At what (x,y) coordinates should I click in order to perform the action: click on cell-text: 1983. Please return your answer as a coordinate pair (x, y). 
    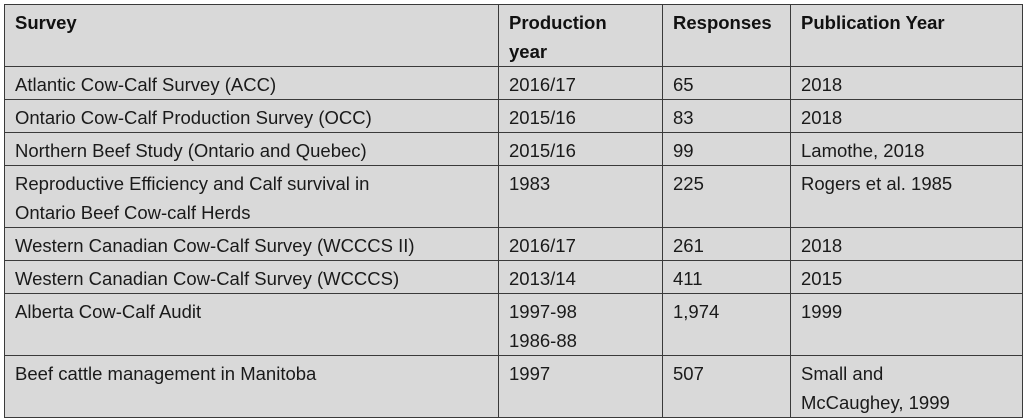
    Looking at the image, I should click on (530, 183).